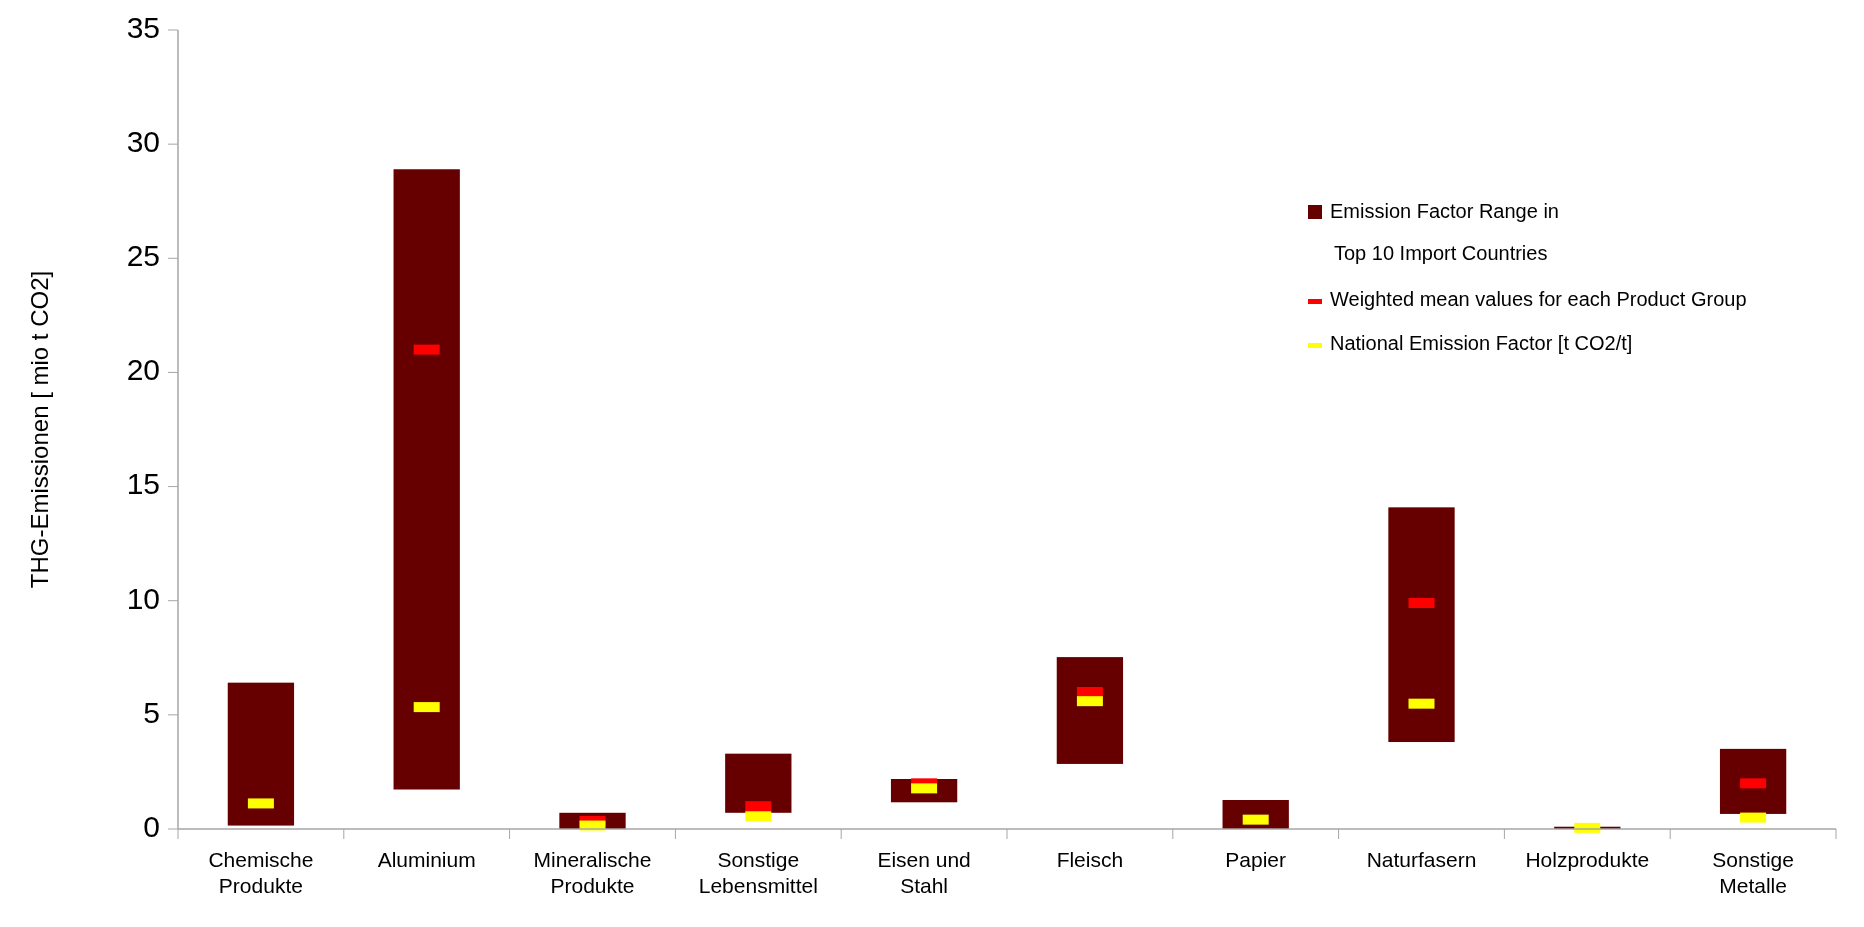 This screenshot has height=927, width=1864. What do you see at coordinates (1444, 232) in the screenshot?
I see `legend-label: Emission Factor Range in Top 10 Import Countries` at bounding box center [1444, 232].